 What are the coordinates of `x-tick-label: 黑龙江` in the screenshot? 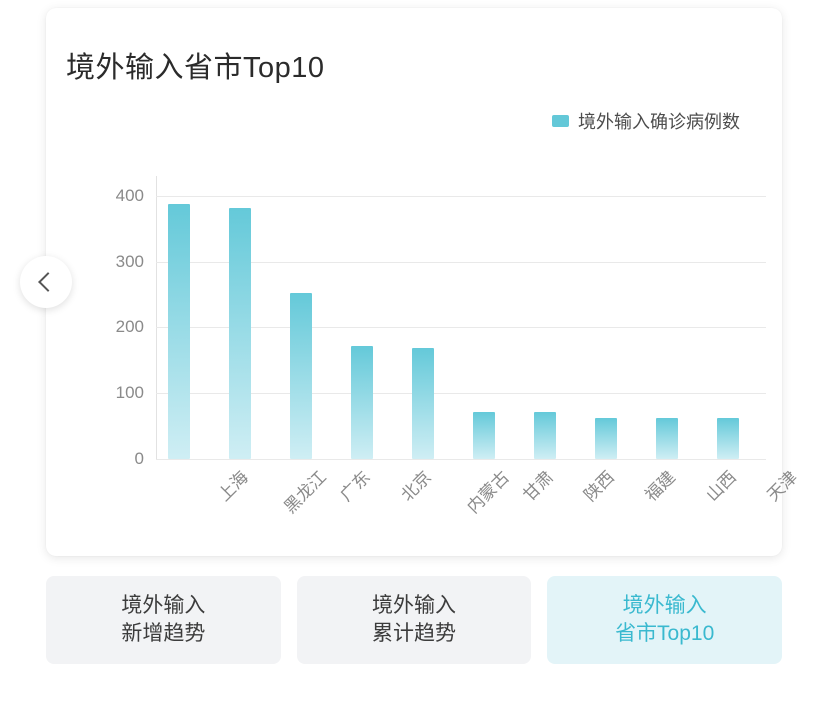 It's located at (304, 492).